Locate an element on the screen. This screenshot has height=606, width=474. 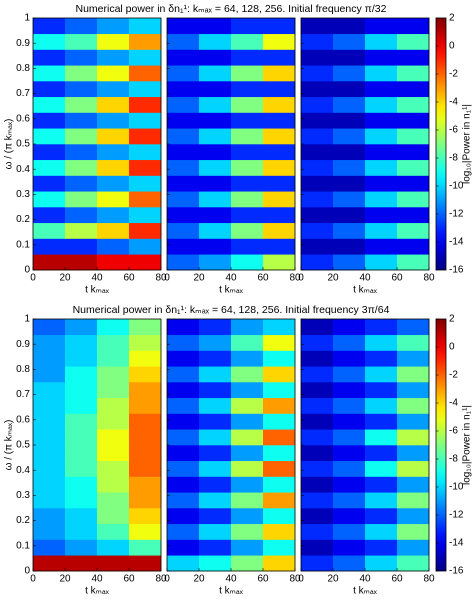
colorbar-tick-label: -6 is located at coordinates (453, 130).